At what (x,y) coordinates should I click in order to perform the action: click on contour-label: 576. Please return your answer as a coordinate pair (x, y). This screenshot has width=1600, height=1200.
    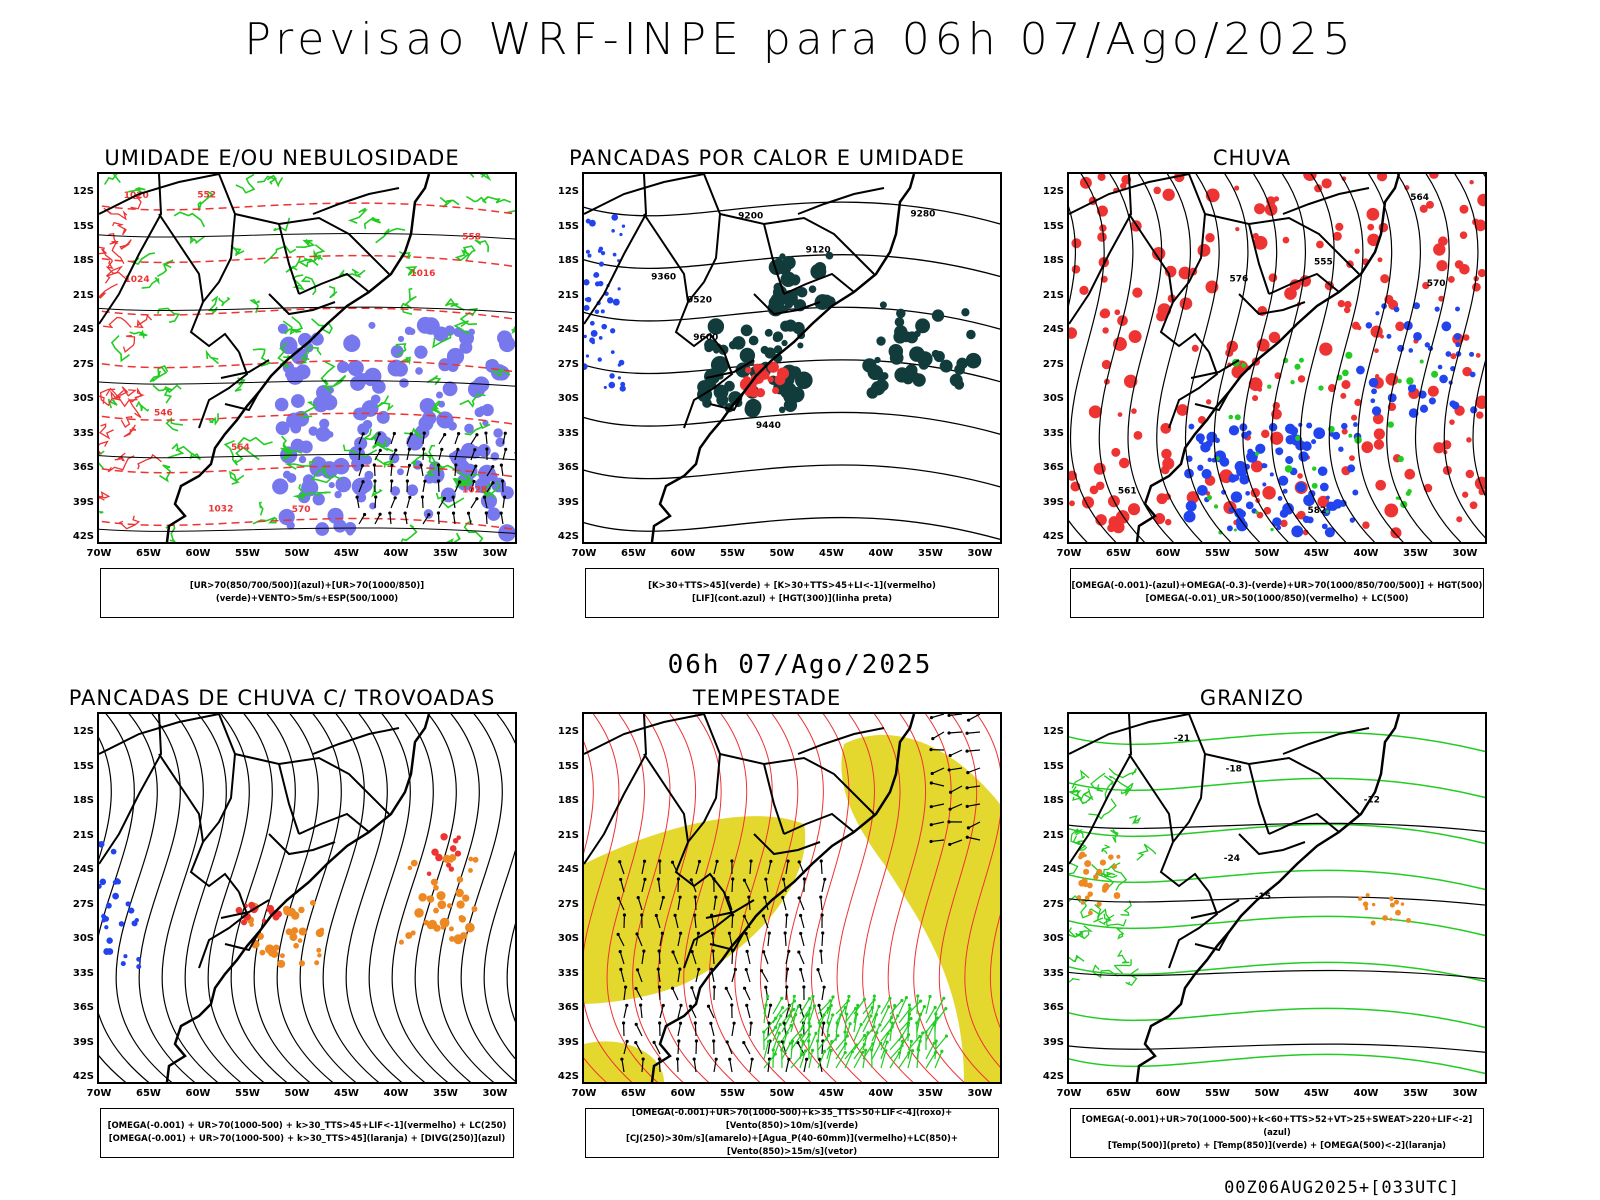
    Looking at the image, I should click on (1239, 279).